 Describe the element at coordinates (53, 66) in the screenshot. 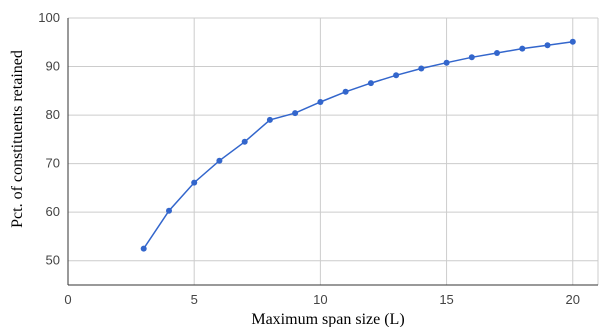

I see `y-tick-label: 90` at that location.